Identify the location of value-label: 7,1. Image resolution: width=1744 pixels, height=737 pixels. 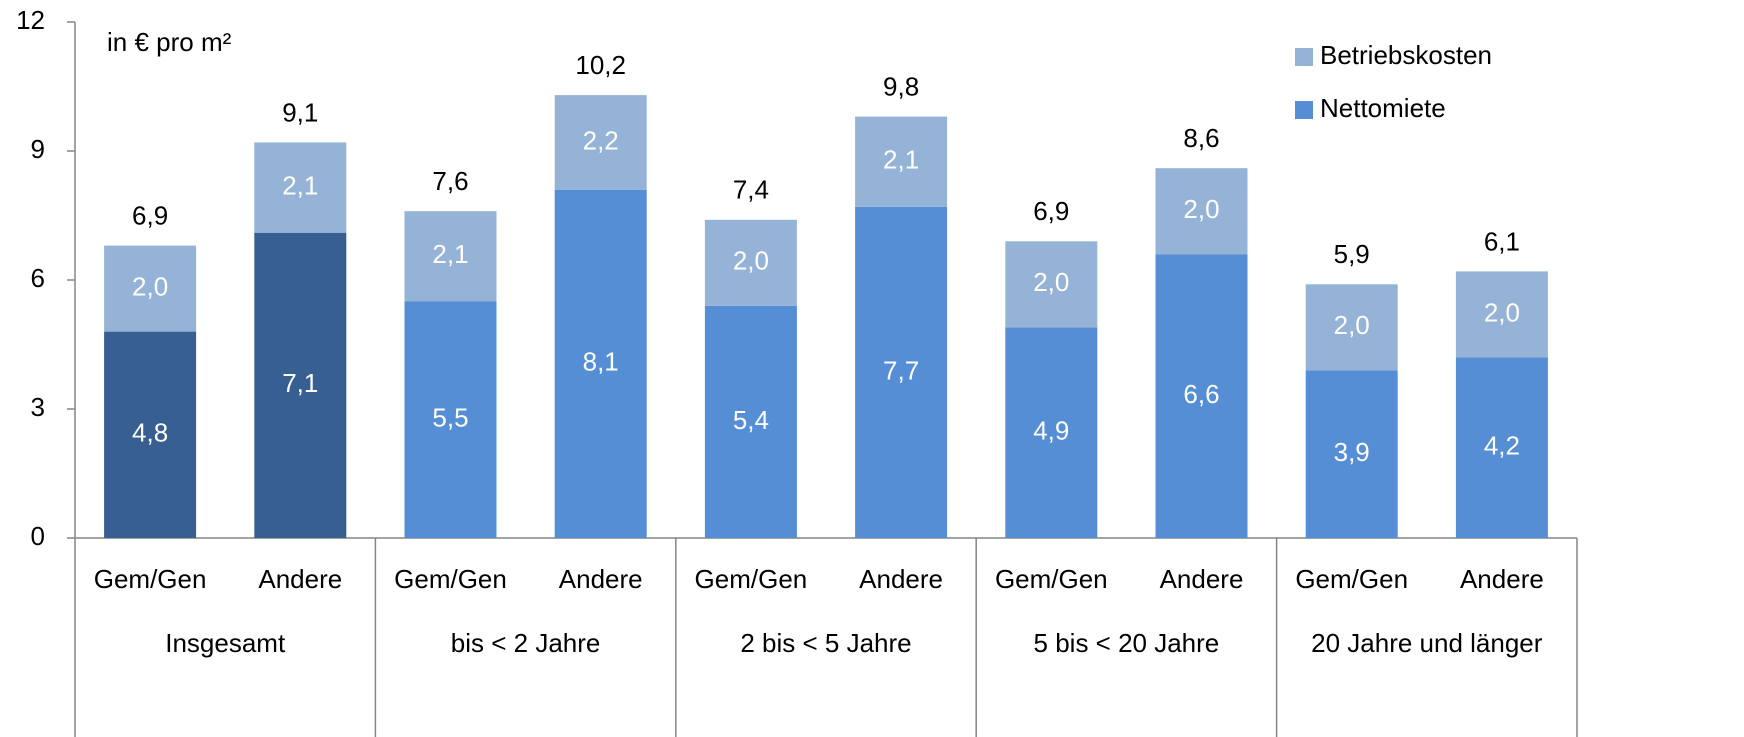
(300, 383).